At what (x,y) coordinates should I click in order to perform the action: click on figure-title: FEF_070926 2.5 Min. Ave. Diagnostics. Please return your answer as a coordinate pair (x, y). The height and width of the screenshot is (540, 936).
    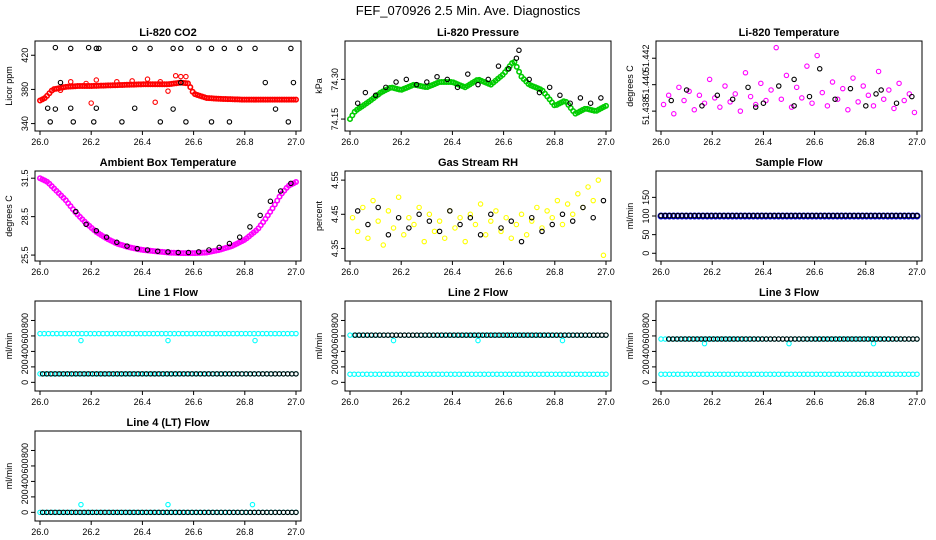
    Looking at the image, I should click on (468, 10).